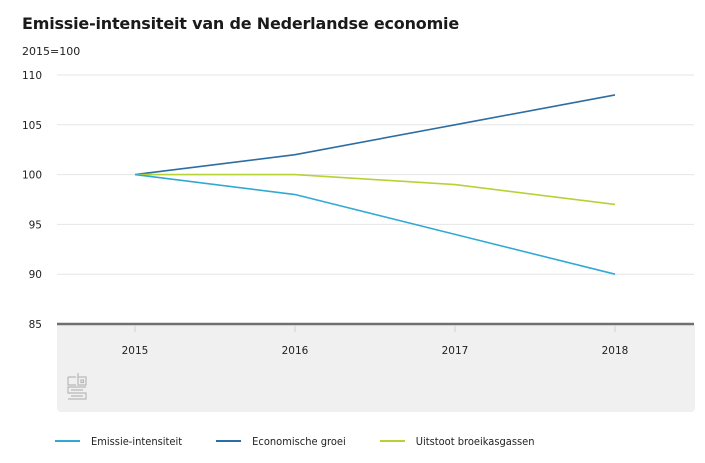 This screenshot has height=463, width=705. Describe the element at coordinates (375, 135) in the screenshot. I see `series-line-economische-groei` at that location.